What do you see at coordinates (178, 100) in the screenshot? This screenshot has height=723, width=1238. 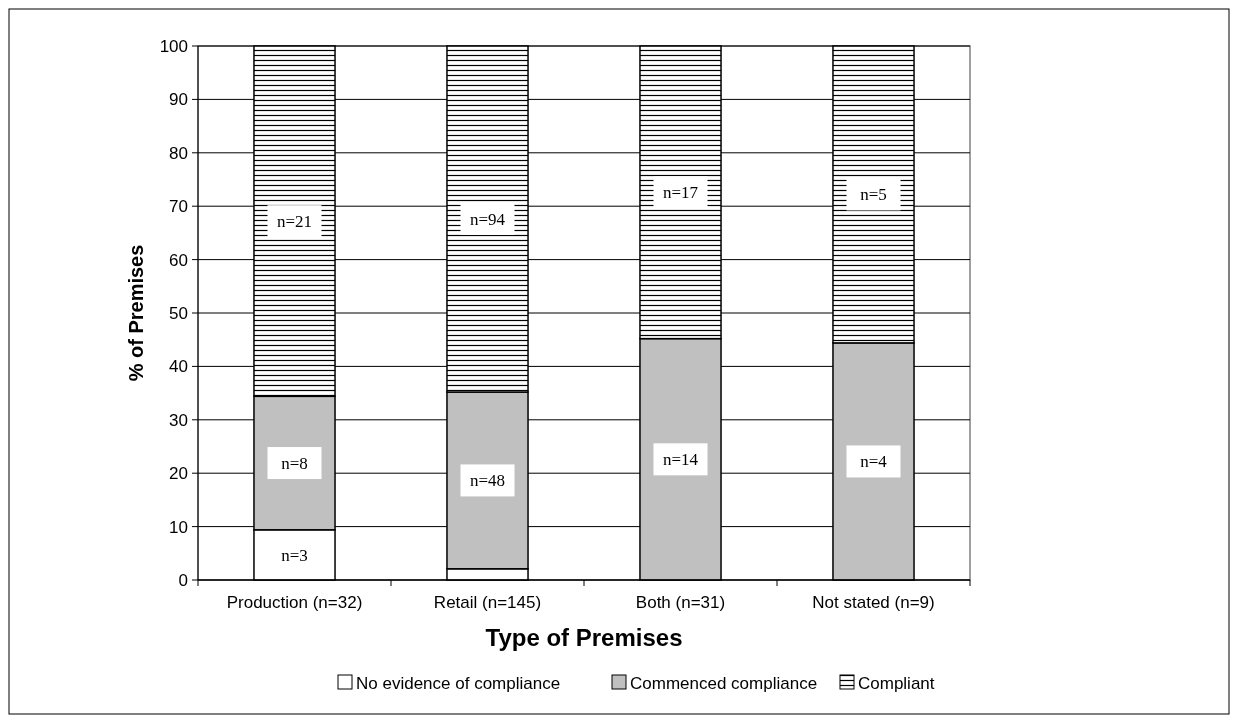 I see `y-tick-label: 90` at bounding box center [178, 100].